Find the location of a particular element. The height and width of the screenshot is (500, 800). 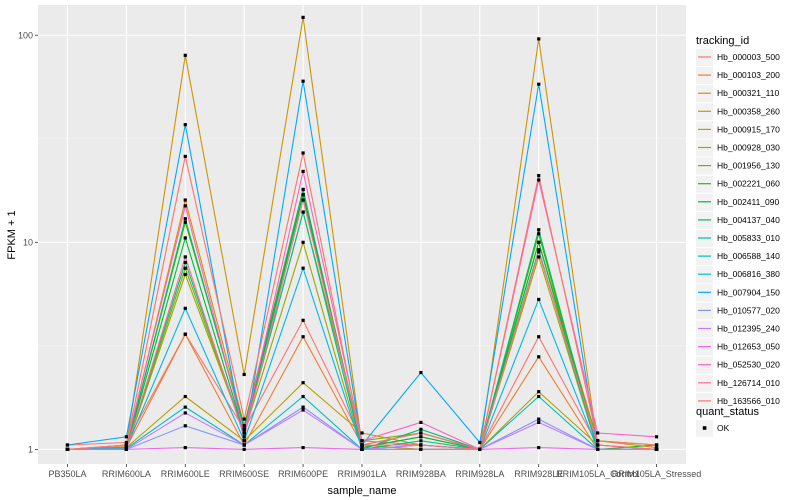

legend-item: Hb_000915_170 is located at coordinates (738, 130).